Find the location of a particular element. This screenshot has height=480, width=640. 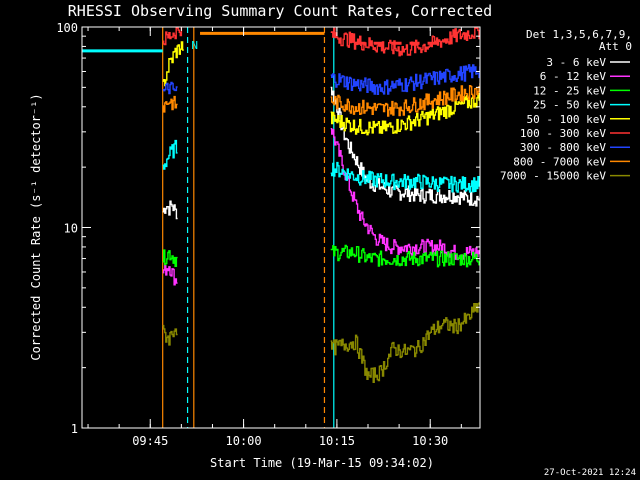

x-tick-label-3: 10:30 is located at coordinates (430, 441).